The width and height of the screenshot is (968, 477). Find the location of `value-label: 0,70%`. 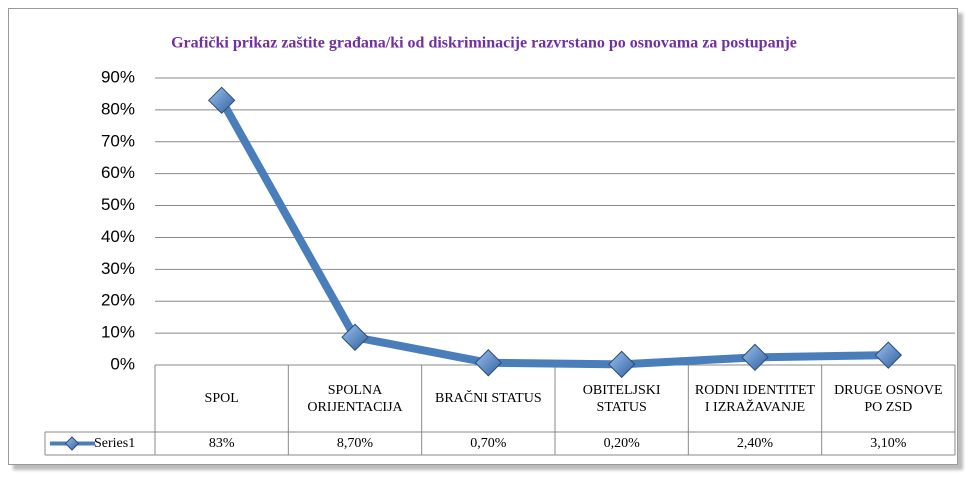

value-label: 0,70% is located at coordinates (488, 443).